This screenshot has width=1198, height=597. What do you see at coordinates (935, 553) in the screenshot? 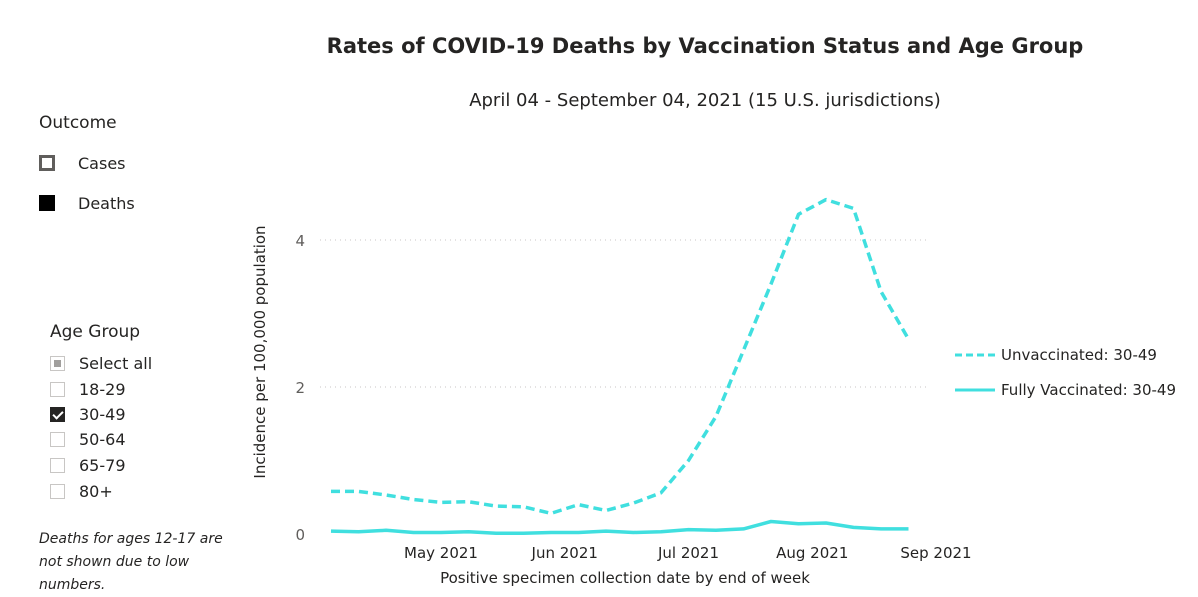
I see `x-tick-label: Sep 2021` at bounding box center [935, 553].